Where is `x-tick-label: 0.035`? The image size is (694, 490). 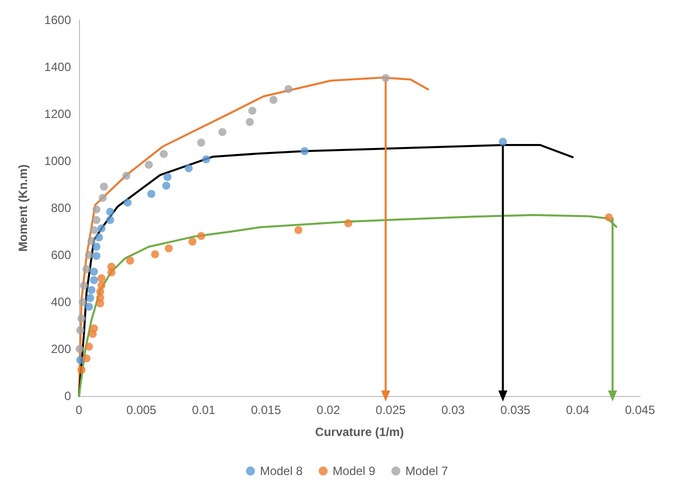 x-tick-label: 0.035 is located at coordinates (515, 410).